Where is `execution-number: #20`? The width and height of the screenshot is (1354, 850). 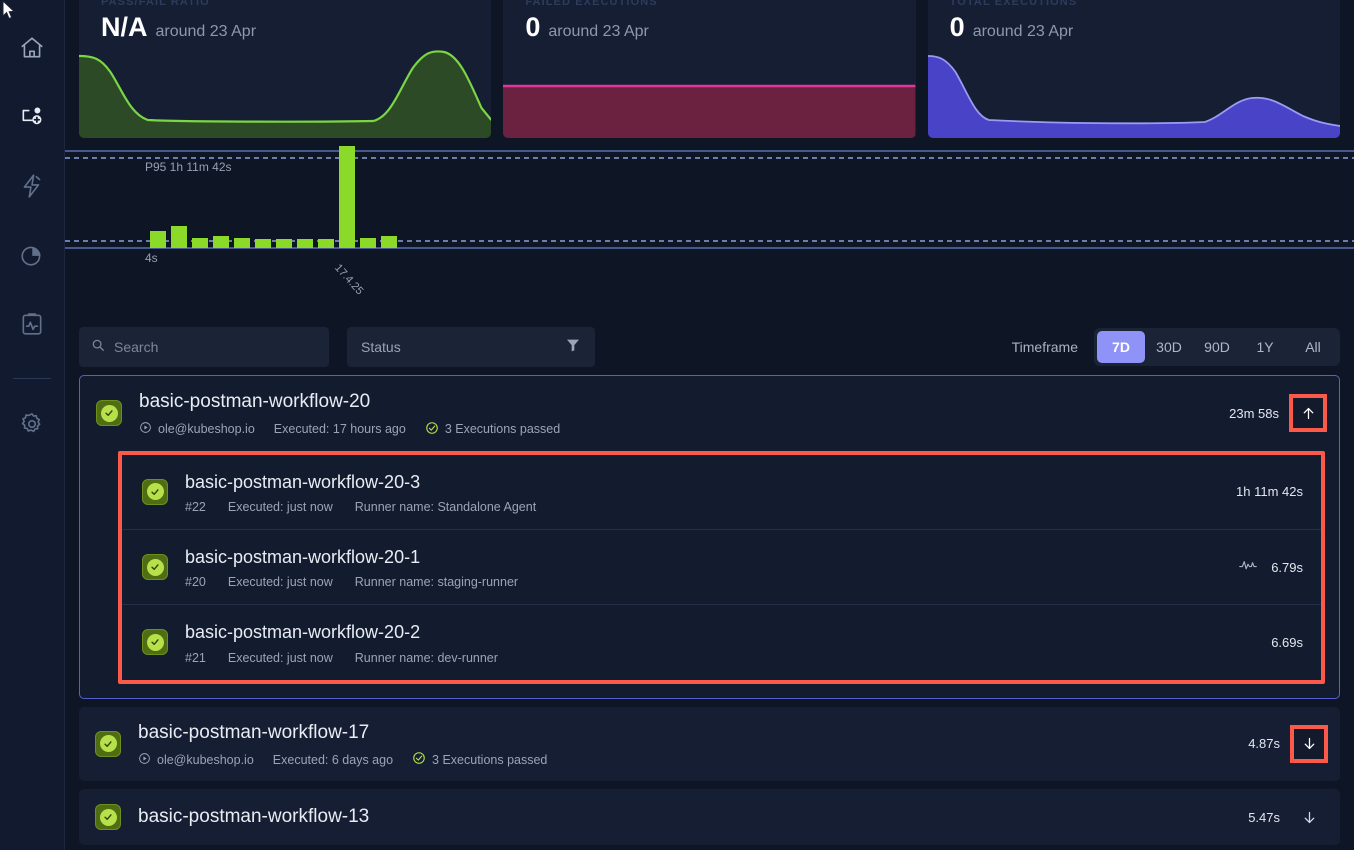 execution-number: #20 is located at coordinates (195, 582).